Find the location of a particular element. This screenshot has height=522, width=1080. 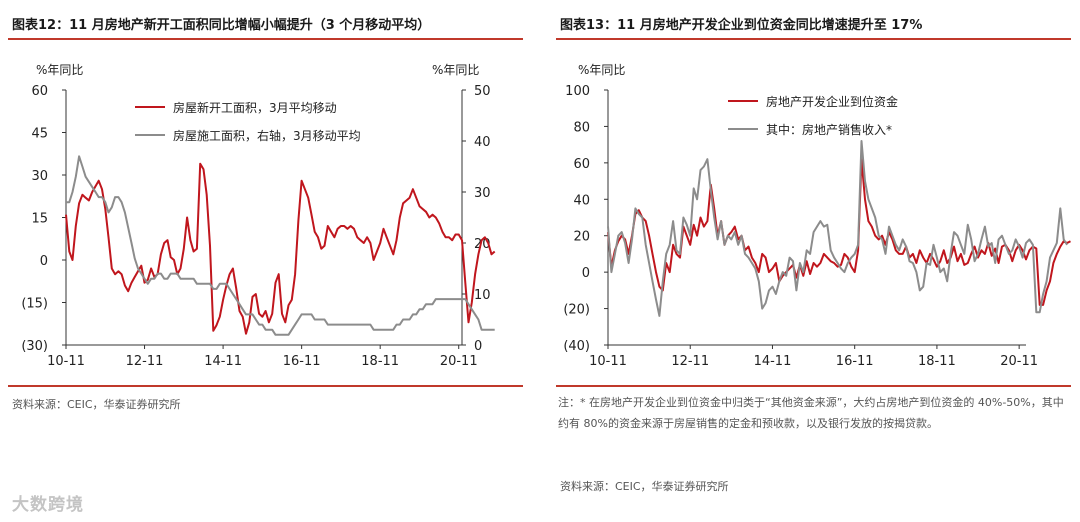

left-x-tick-label: 16-11 is located at coordinates (302, 361).